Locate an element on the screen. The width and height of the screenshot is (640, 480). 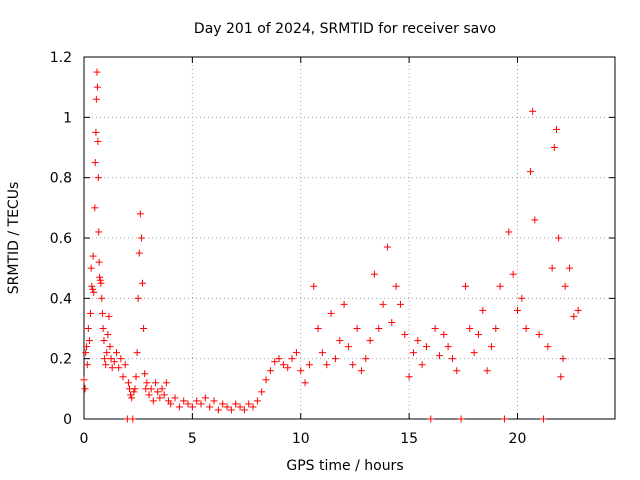
x-tick-label: 5 is located at coordinates (192, 439).